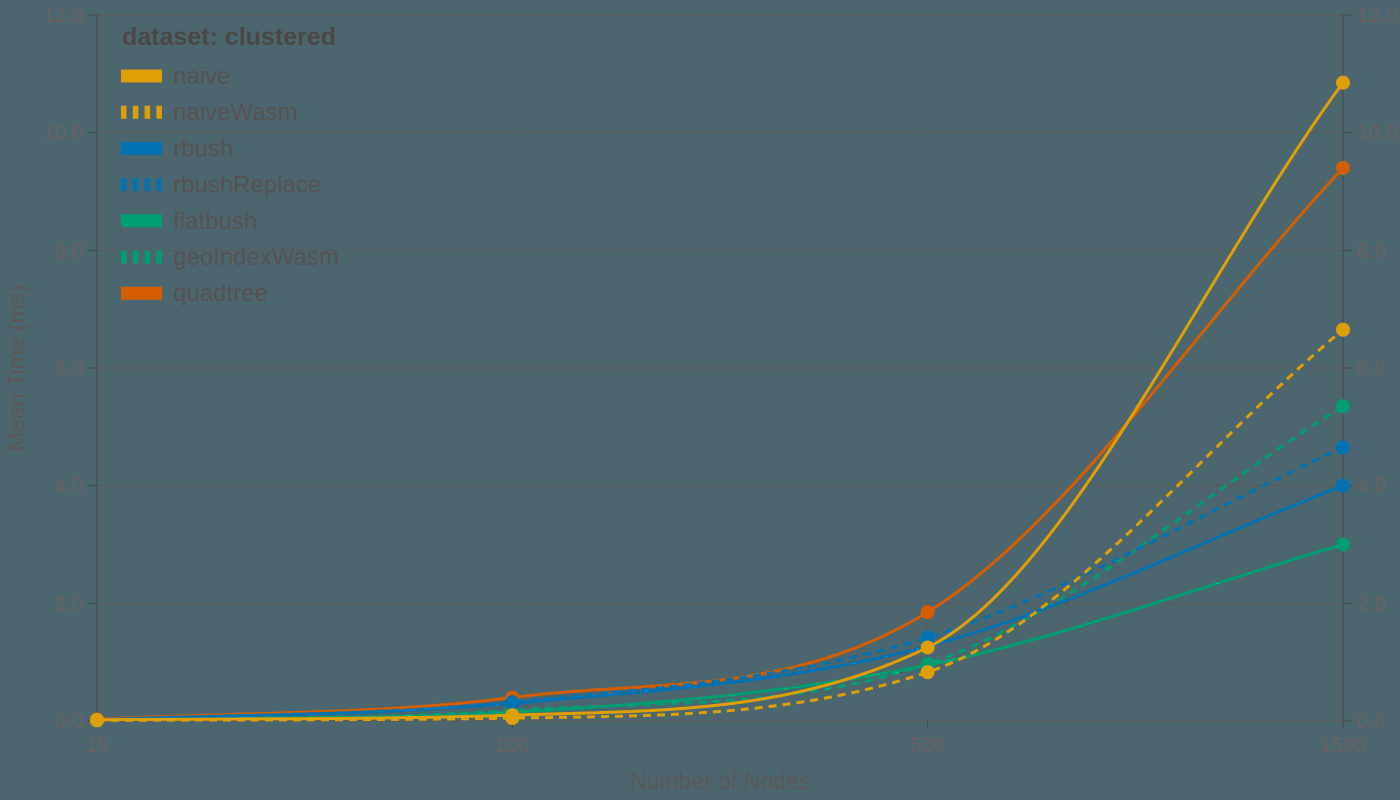 This screenshot has width=1400, height=800. Describe the element at coordinates (1343, 745) in the screenshot. I see `x-tick-label: 1500` at that location.